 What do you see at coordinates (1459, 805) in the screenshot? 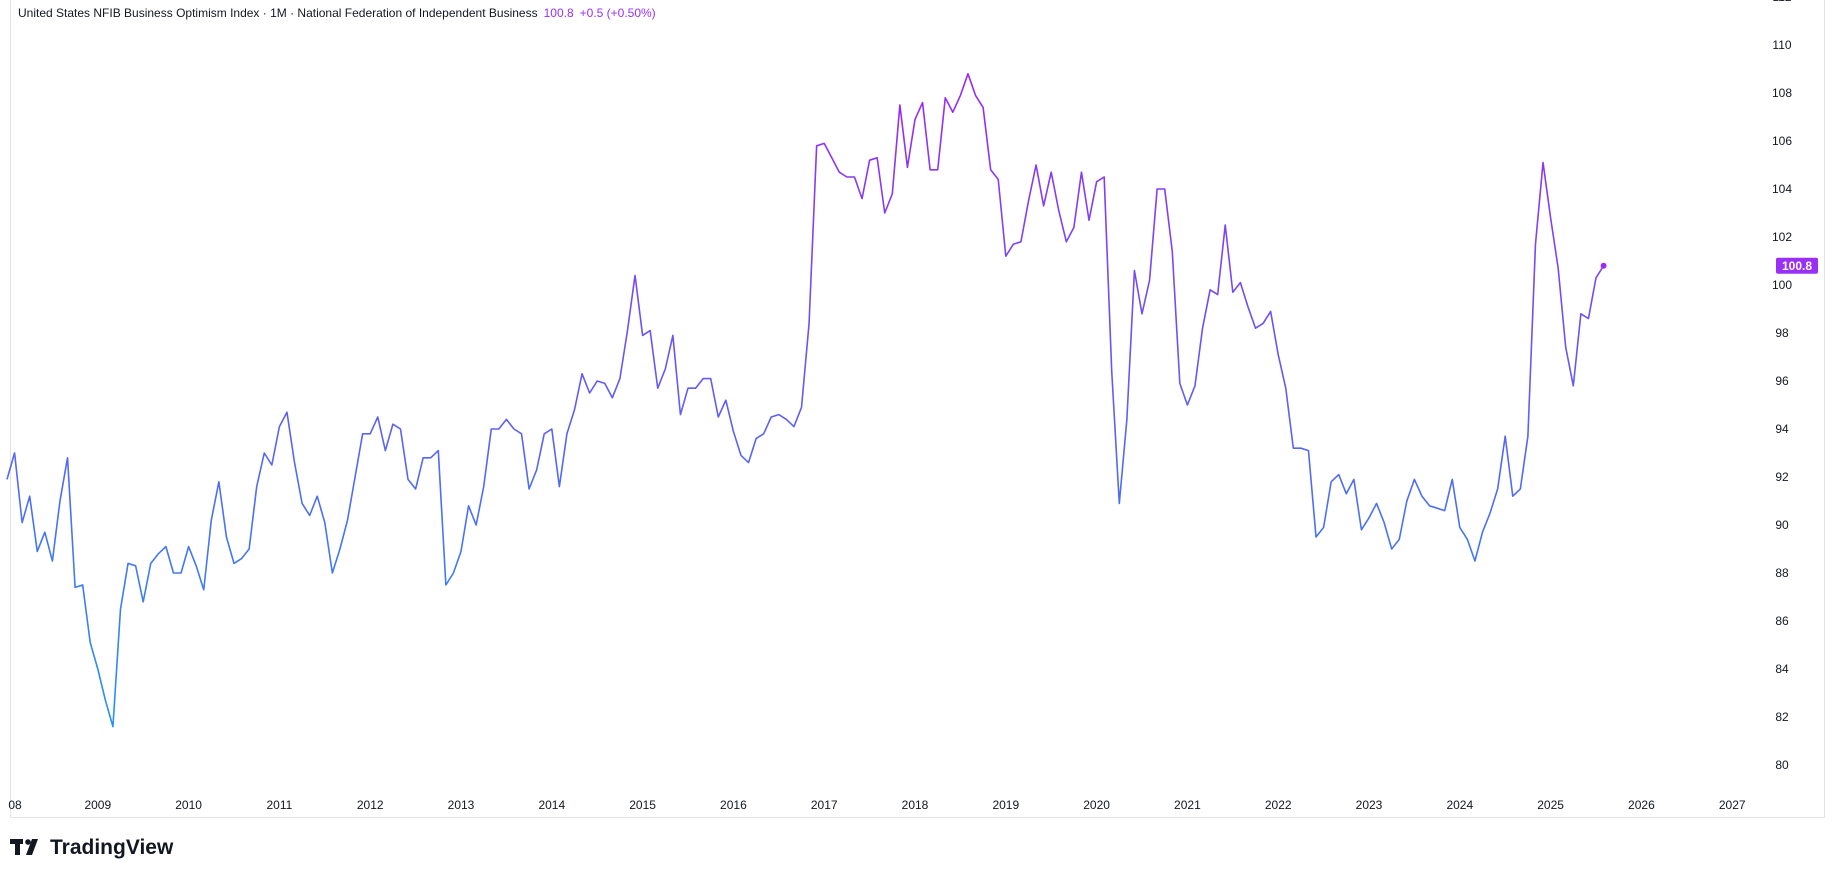
I see `x-tick-label: 2024` at bounding box center [1459, 805].